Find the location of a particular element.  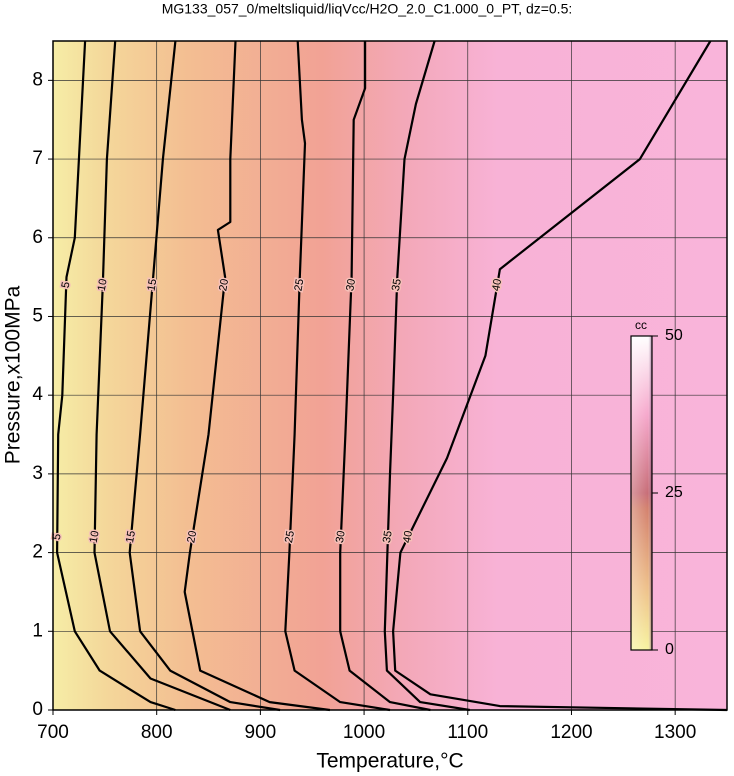

x-tick-label: 900 is located at coordinates (261, 732).